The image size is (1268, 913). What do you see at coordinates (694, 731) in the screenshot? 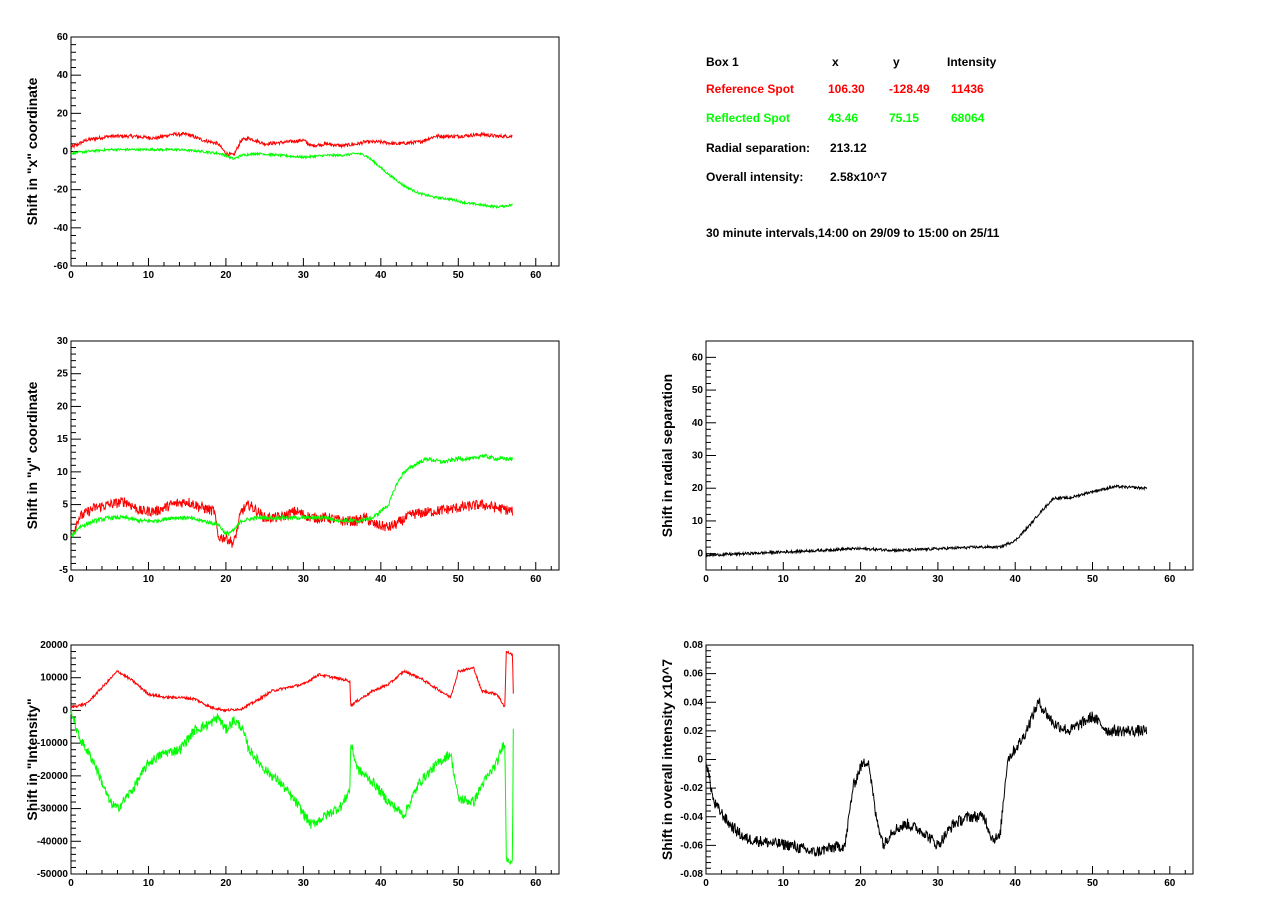
I see `y-tick-label: 0.02` at bounding box center [694, 731].